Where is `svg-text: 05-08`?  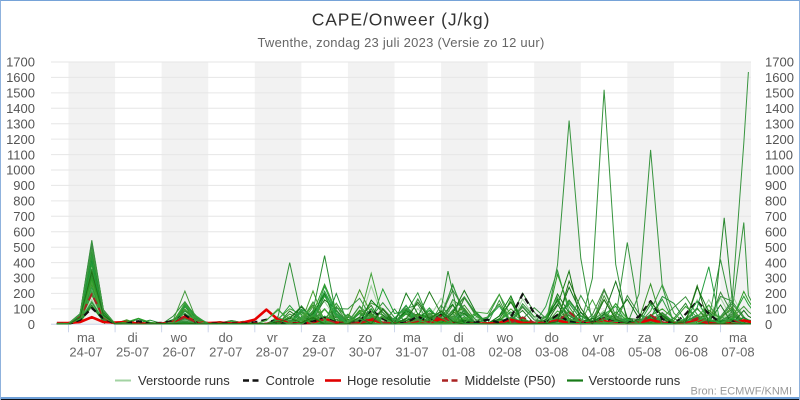 svg-text: 05-08 is located at coordinates (644, 352).